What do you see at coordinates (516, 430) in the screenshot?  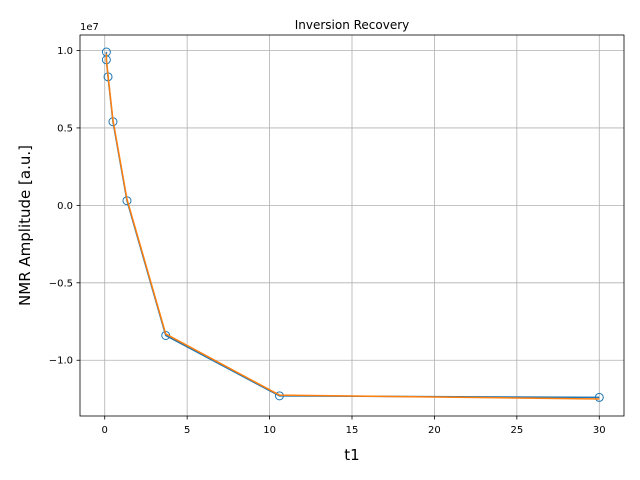 I see `x-tick-label: 25` at bounding box center [516, 430].